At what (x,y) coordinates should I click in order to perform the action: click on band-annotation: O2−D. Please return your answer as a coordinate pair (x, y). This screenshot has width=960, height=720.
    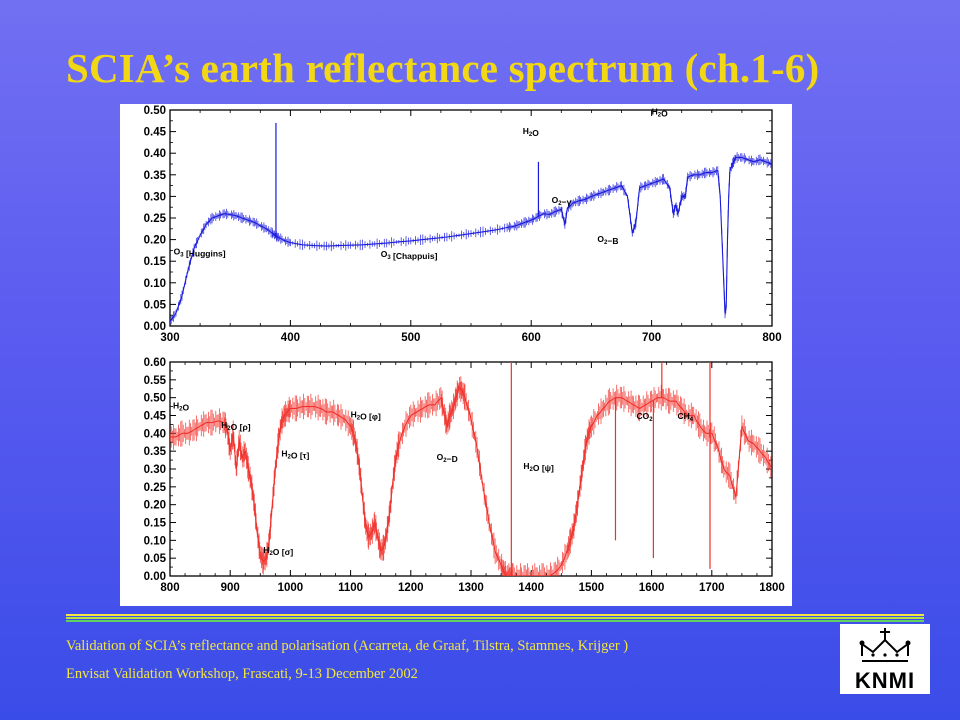
    Looking at the image, I should click on (447, 458).